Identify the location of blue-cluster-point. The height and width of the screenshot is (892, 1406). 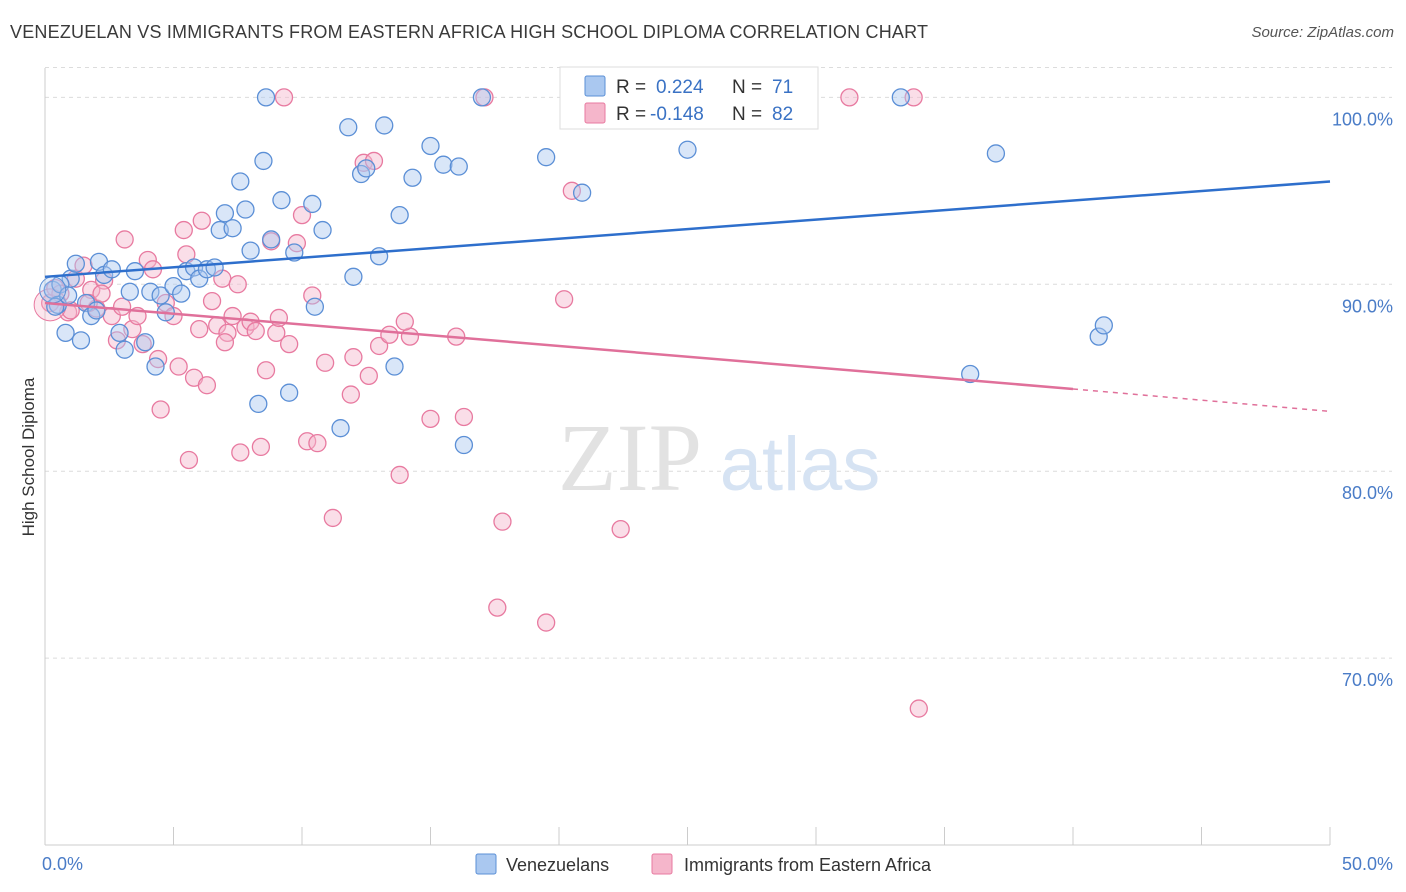
(53, 290).